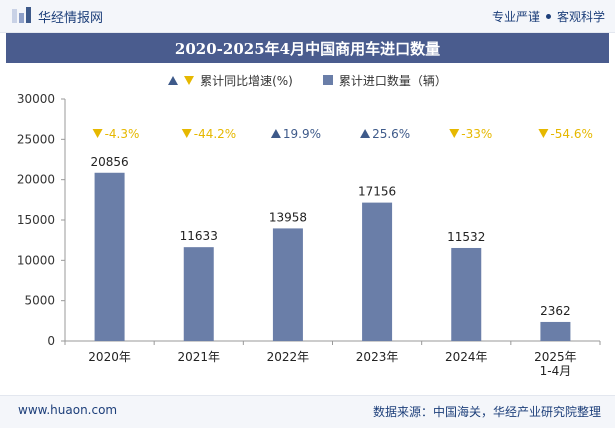 The image size is (615, 428). What do you see at coordinates (68, 410) in the screenshot?
I see `footer-url: www.huaon.com` at bounding box center [68, 410].